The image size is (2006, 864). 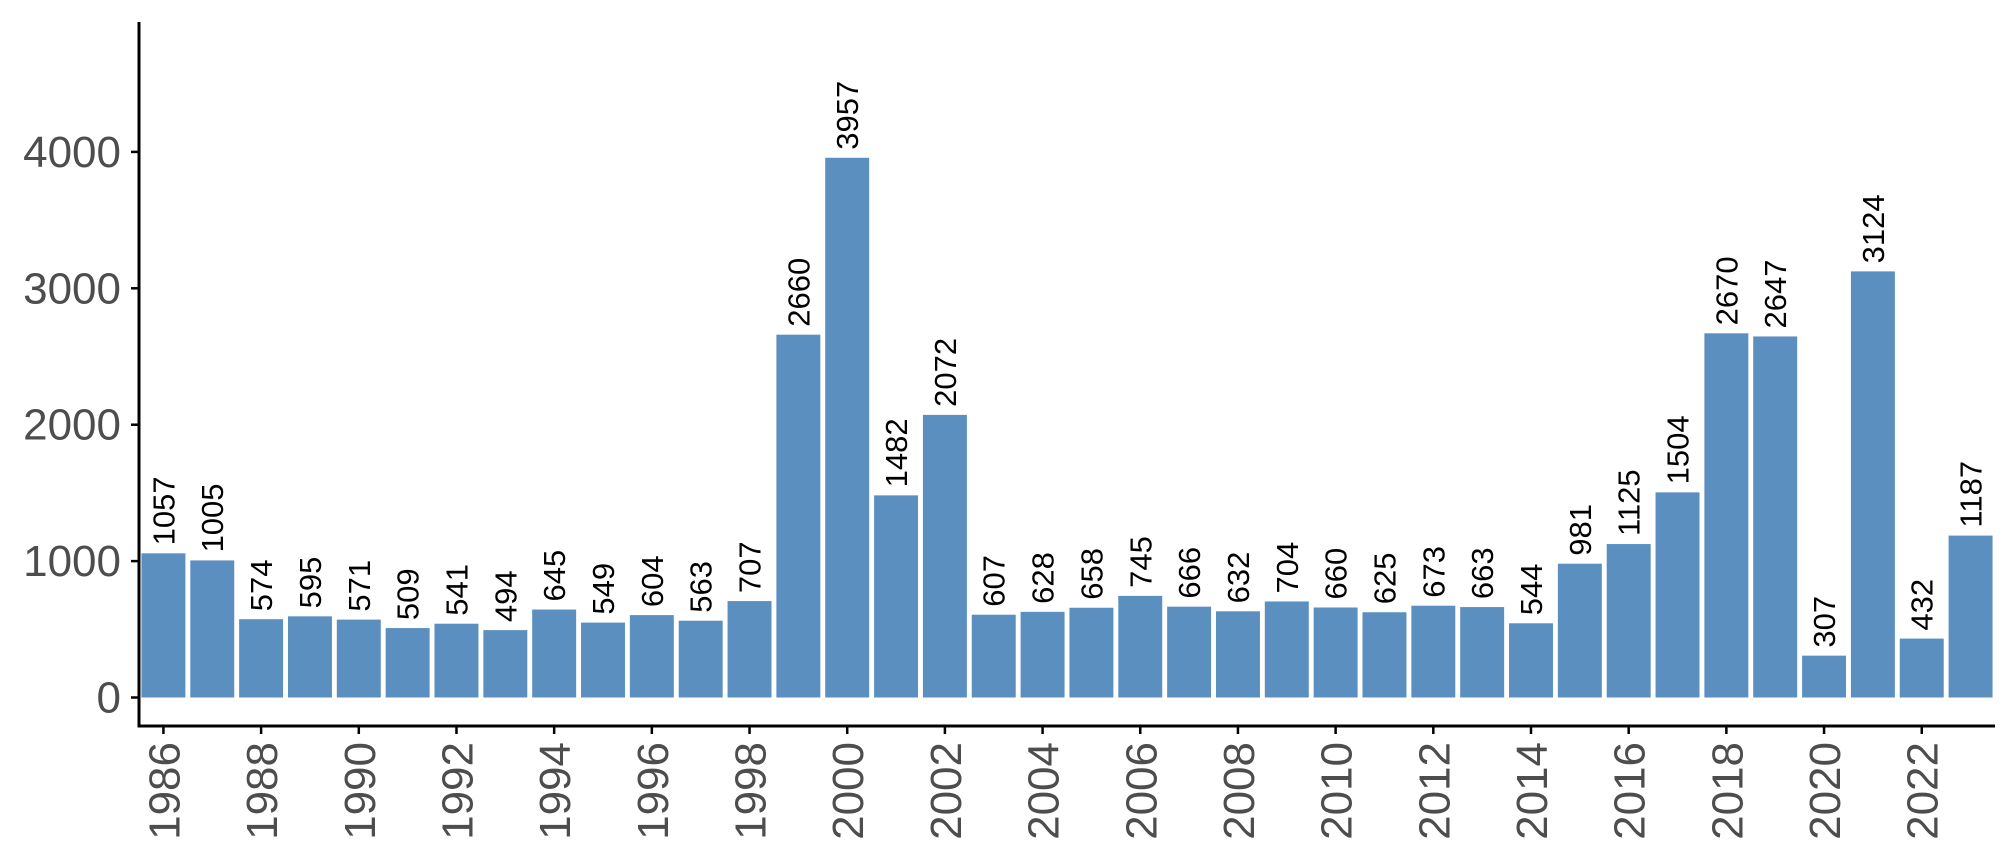 What do you see at coordinates (1482, 573) in the screenshot?
I see `data-label-2013: 663` at bounding box center [1482, 573].